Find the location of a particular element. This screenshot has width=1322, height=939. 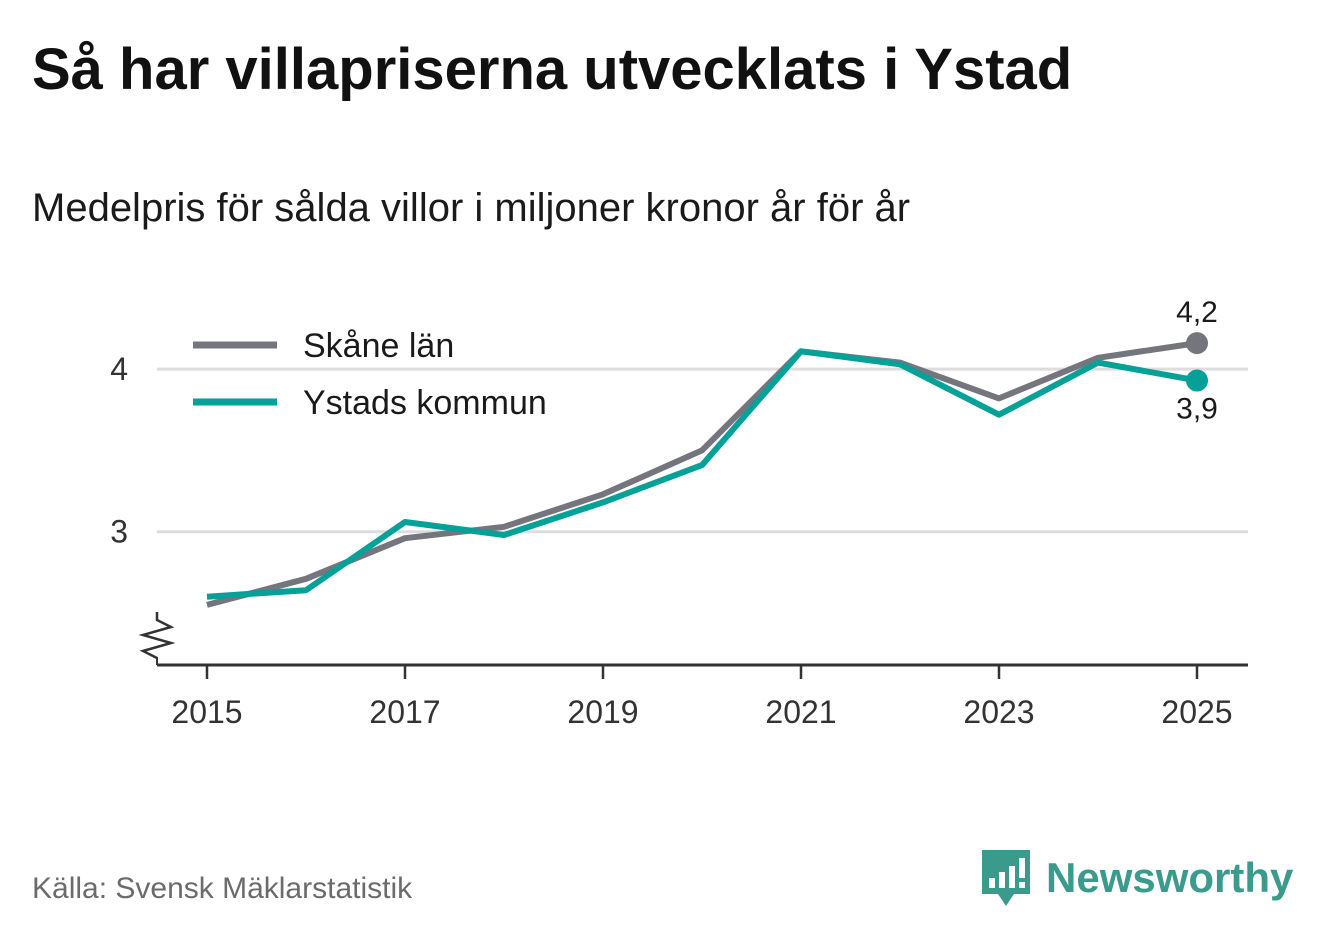

x-tick-label-2025: 2025 is located at coordinates (1196, 712).